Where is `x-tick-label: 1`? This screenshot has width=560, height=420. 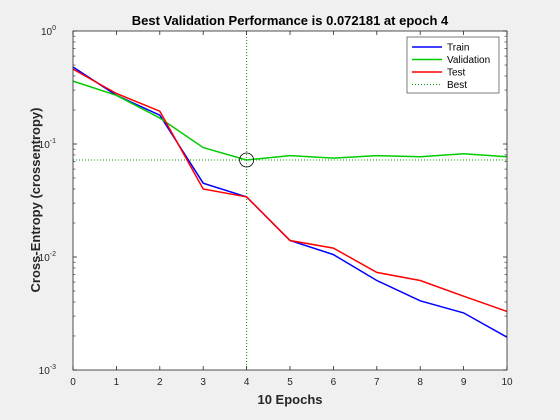
x-tick-label: 1 is located at coordinates (117, 382).